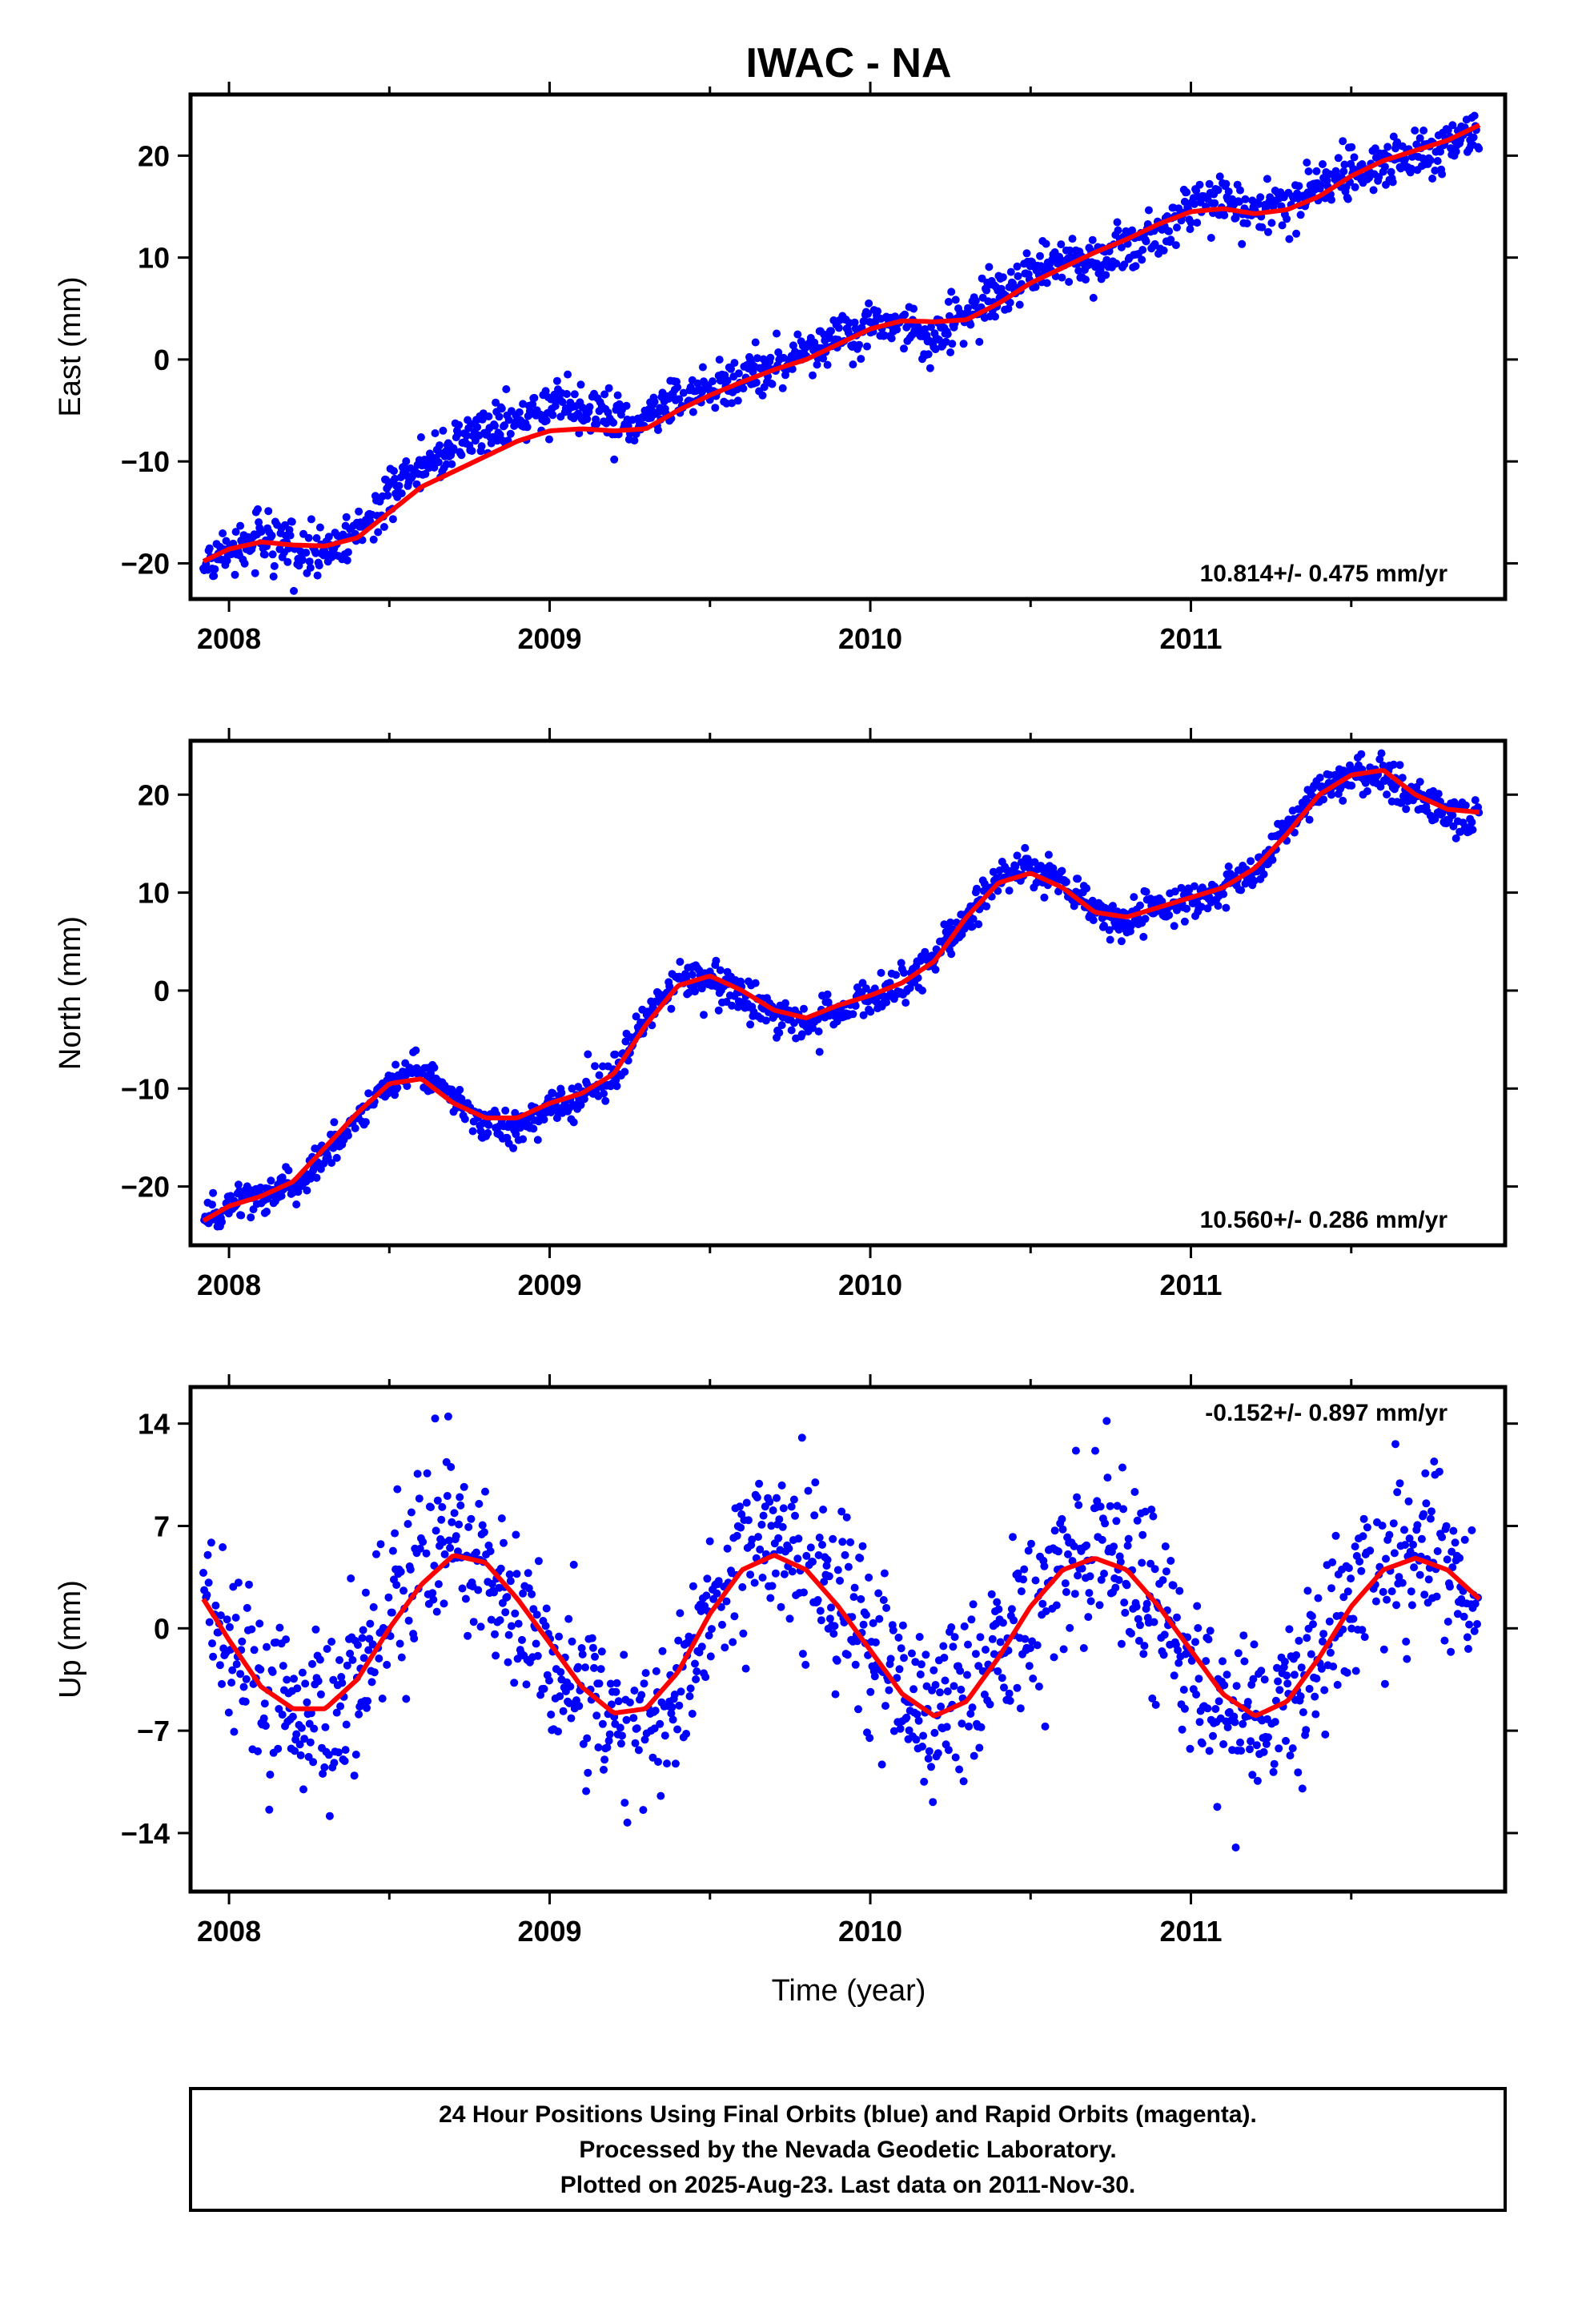  I want to click on x-tick-label: 2009, so click(549, 1285).